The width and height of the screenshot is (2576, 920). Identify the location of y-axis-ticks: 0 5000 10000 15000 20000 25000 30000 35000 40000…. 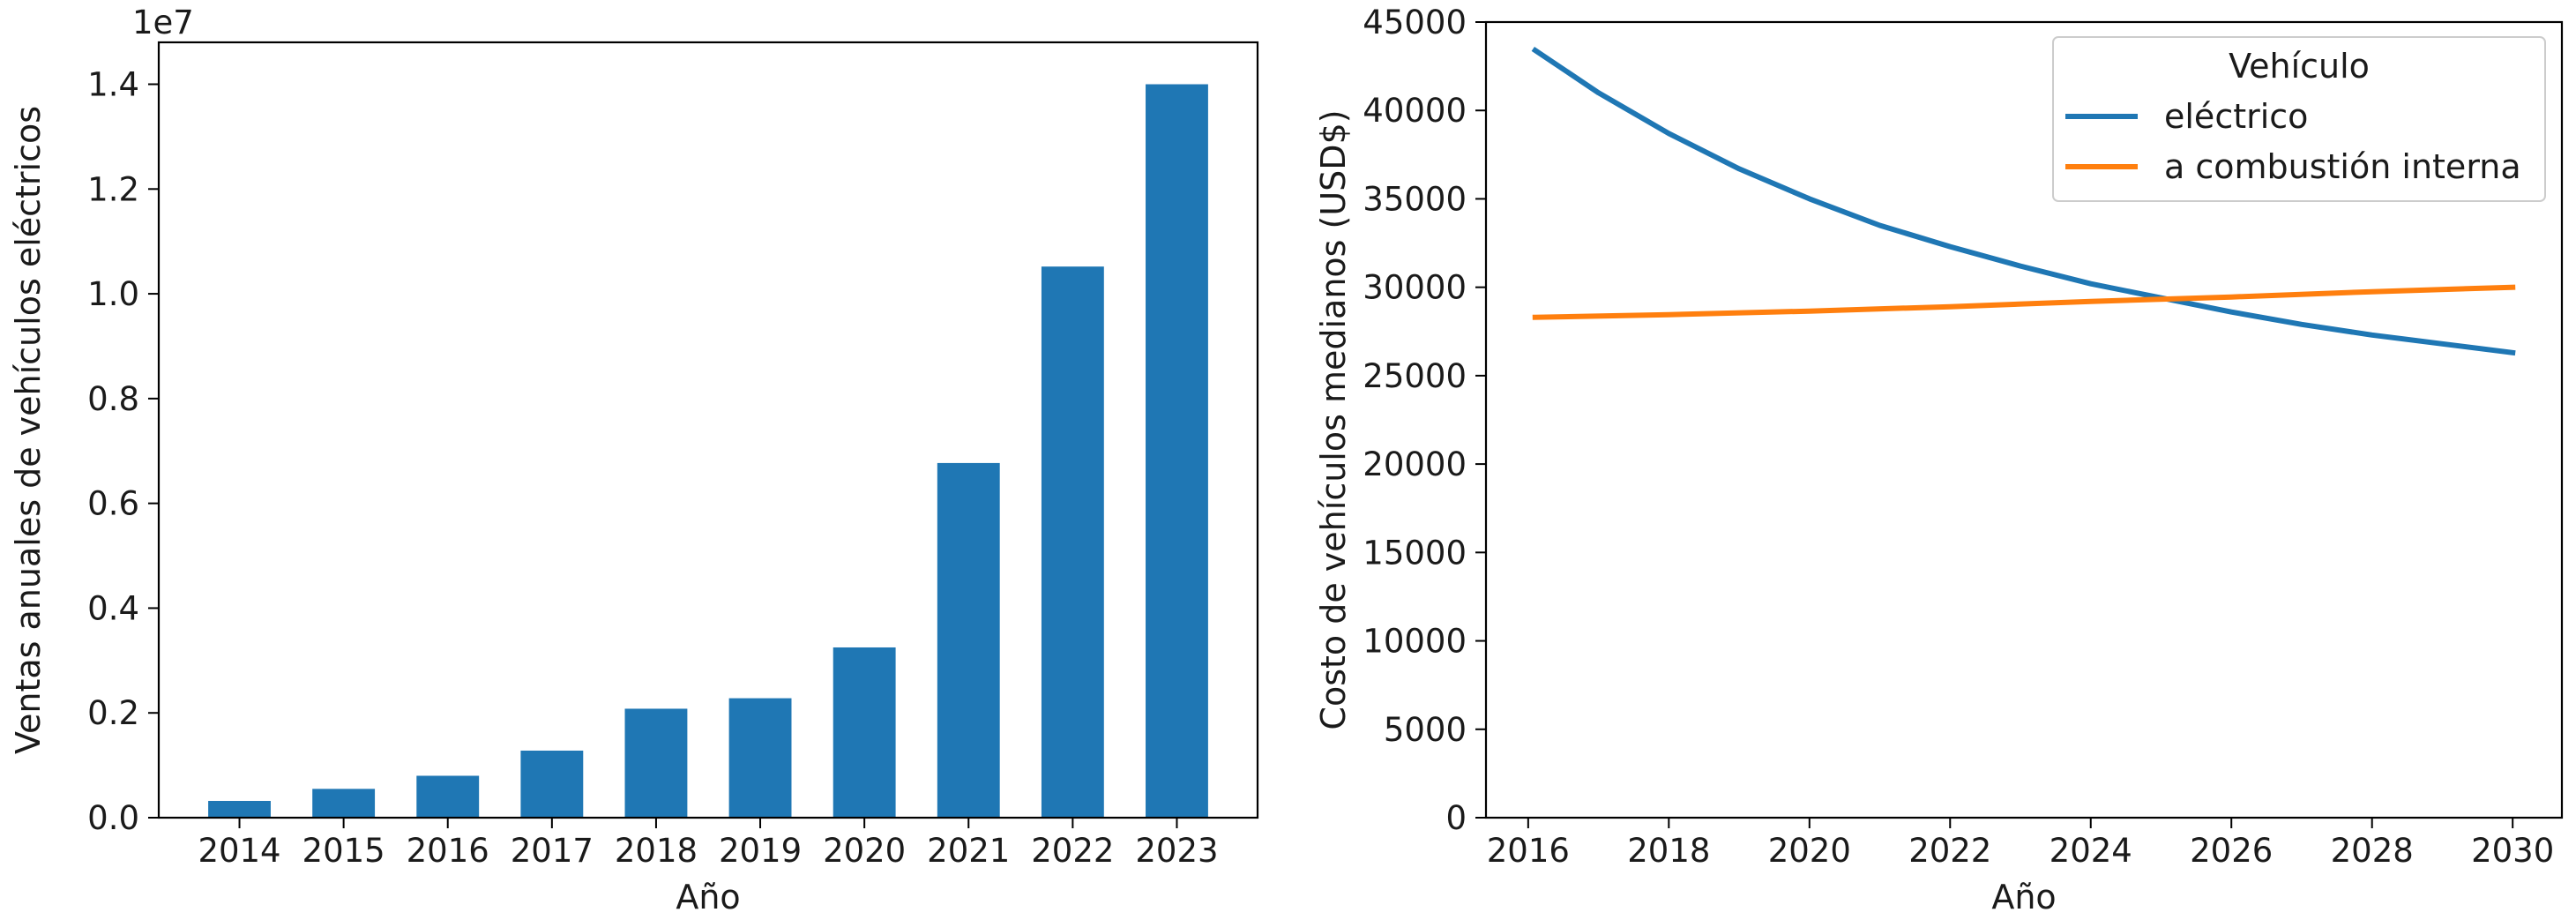
(1424, 420).